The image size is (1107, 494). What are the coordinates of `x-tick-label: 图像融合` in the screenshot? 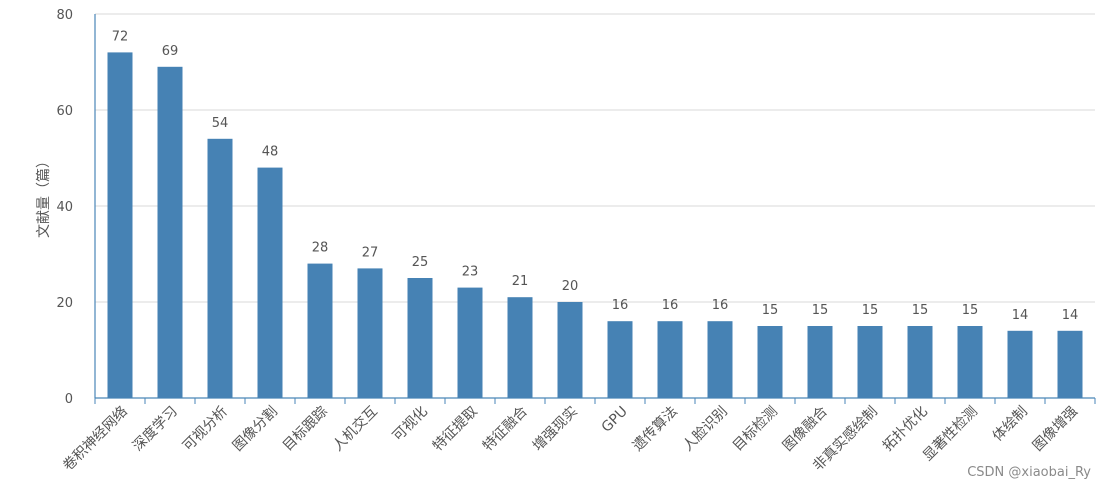 It's located at (805, 429).